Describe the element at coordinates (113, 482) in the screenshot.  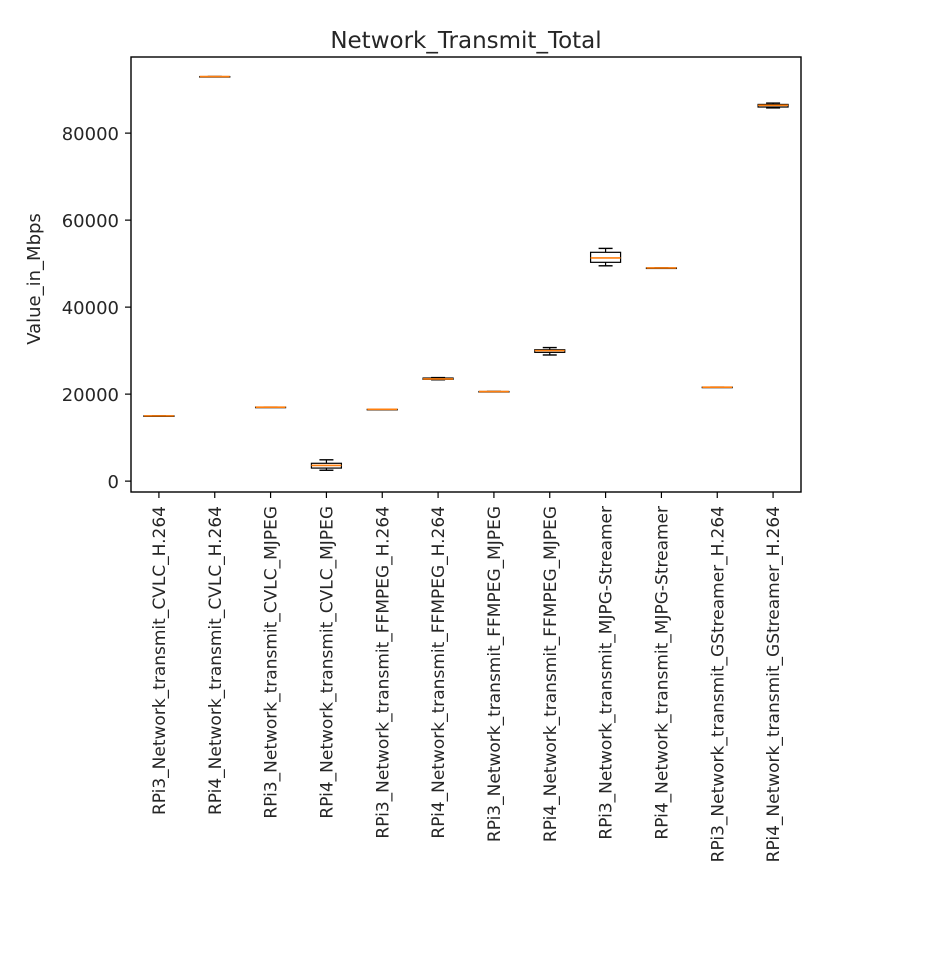
I see `y-tick-label: 0` at that location.